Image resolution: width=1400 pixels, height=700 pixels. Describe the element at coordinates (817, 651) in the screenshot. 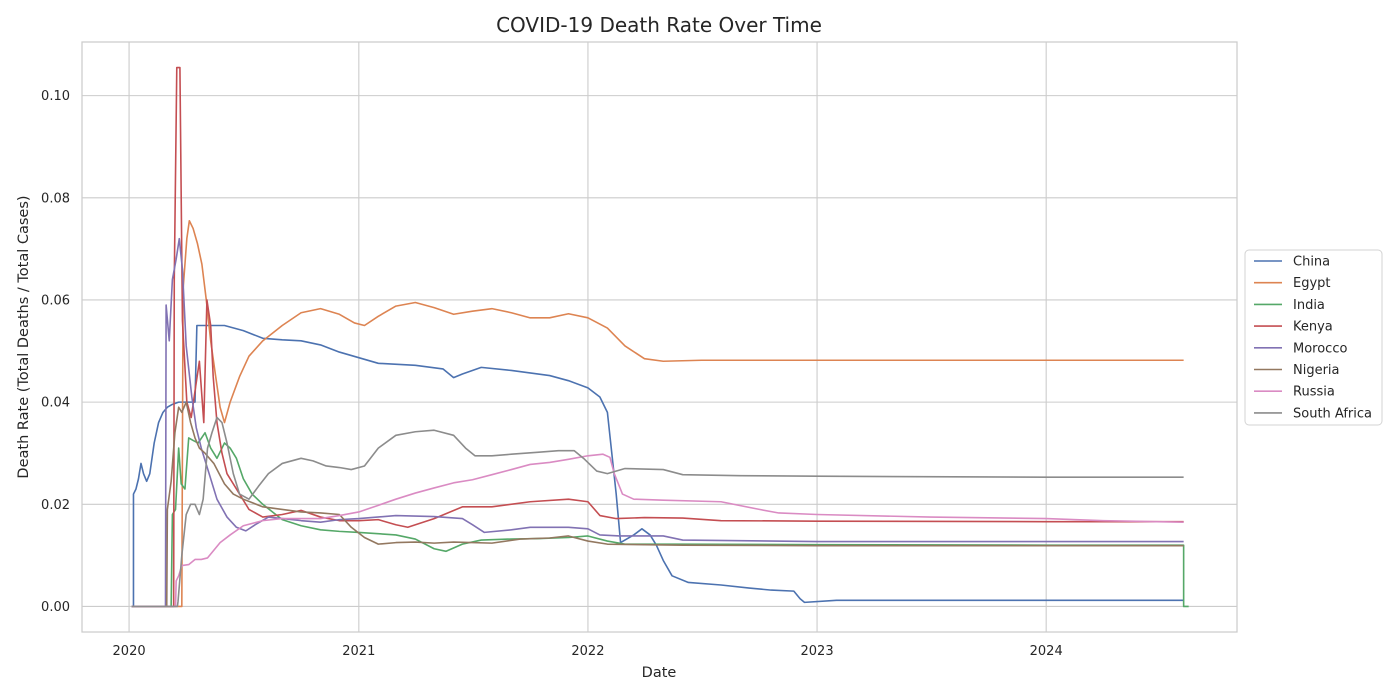

I see `x-tick-label: 2023` at that location.